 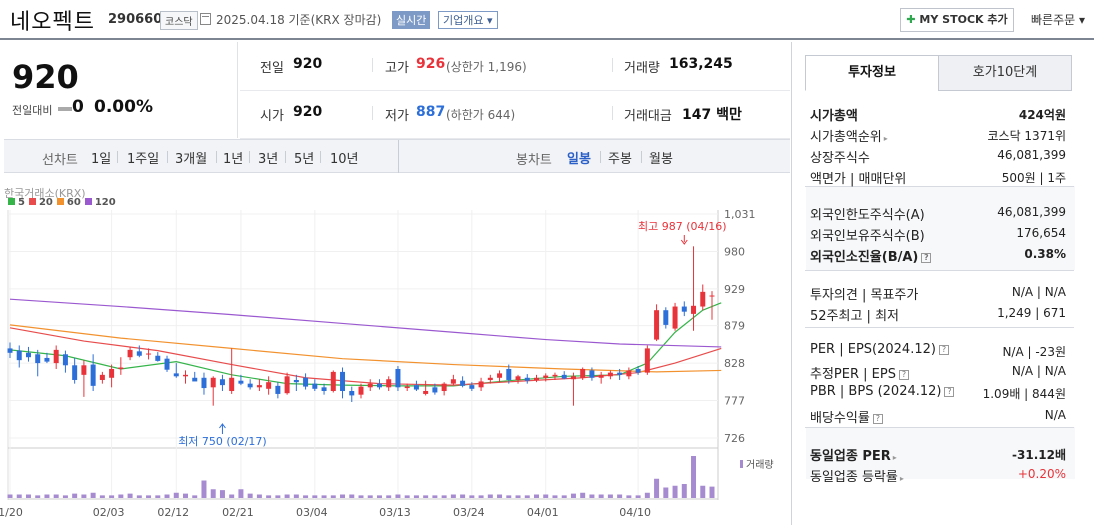 What do you see at coordinates (1005, 73) in the screenshot?
I see `tab-orderbook: 호가10단계` at bounding box center [1005, 73].